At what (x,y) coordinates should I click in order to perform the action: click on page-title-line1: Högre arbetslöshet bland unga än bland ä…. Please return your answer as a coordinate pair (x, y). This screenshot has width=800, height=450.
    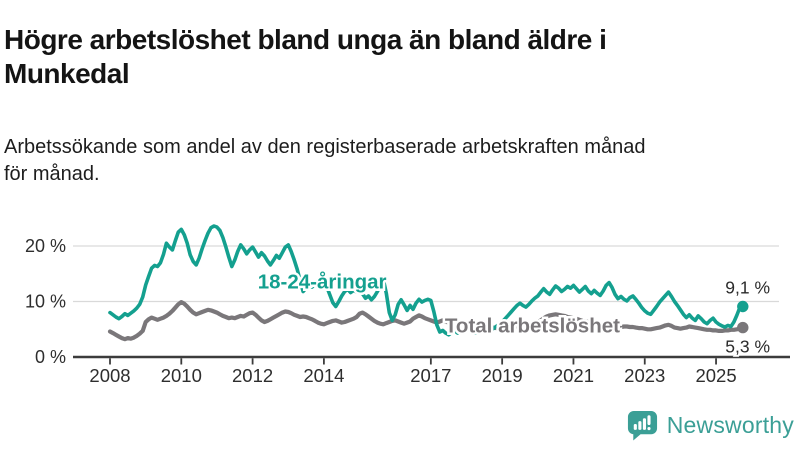
    Looking at the image, I should click on (305, 39).